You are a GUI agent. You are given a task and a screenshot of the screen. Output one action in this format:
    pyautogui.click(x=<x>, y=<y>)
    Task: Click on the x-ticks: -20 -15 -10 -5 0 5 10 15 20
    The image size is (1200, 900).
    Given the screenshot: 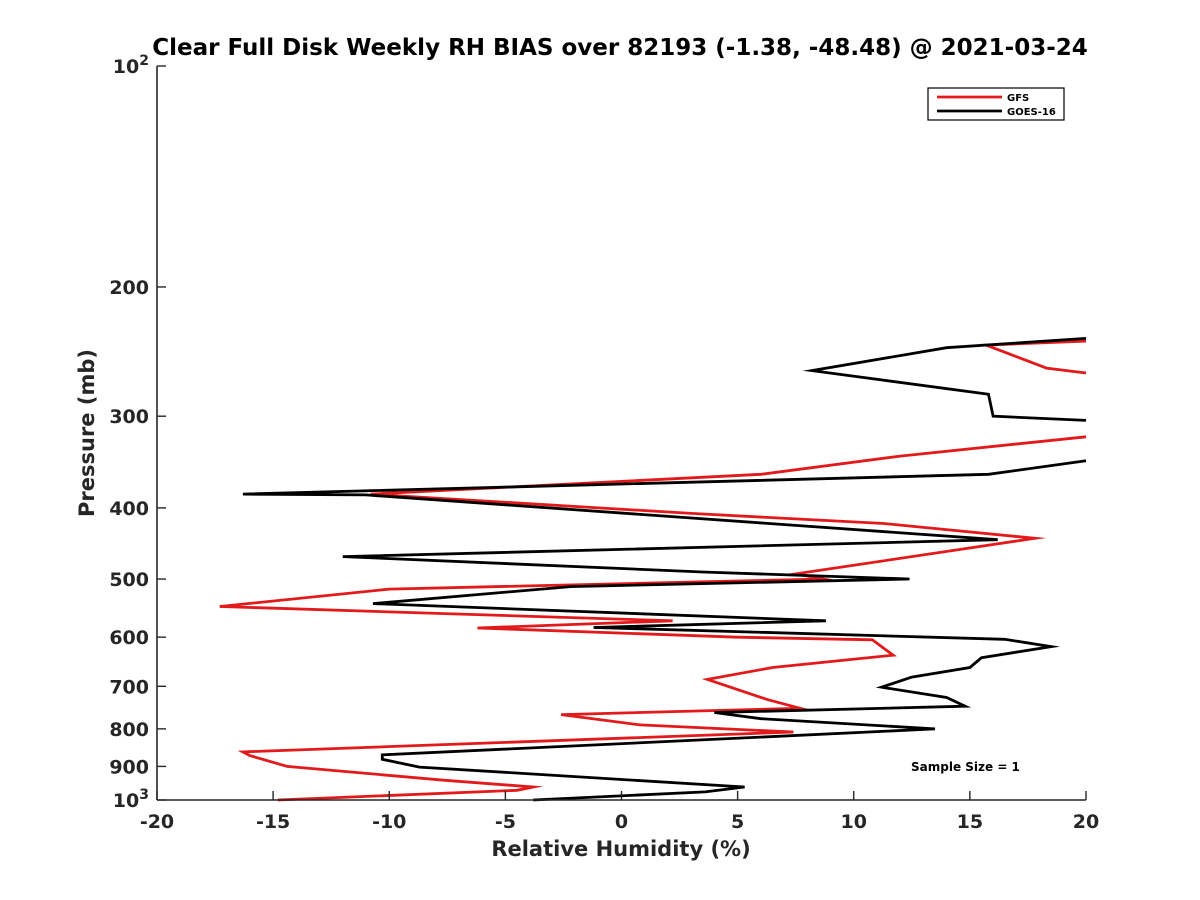 What is the action you would take?
    pyautogui.click(x=619, y=812)
    